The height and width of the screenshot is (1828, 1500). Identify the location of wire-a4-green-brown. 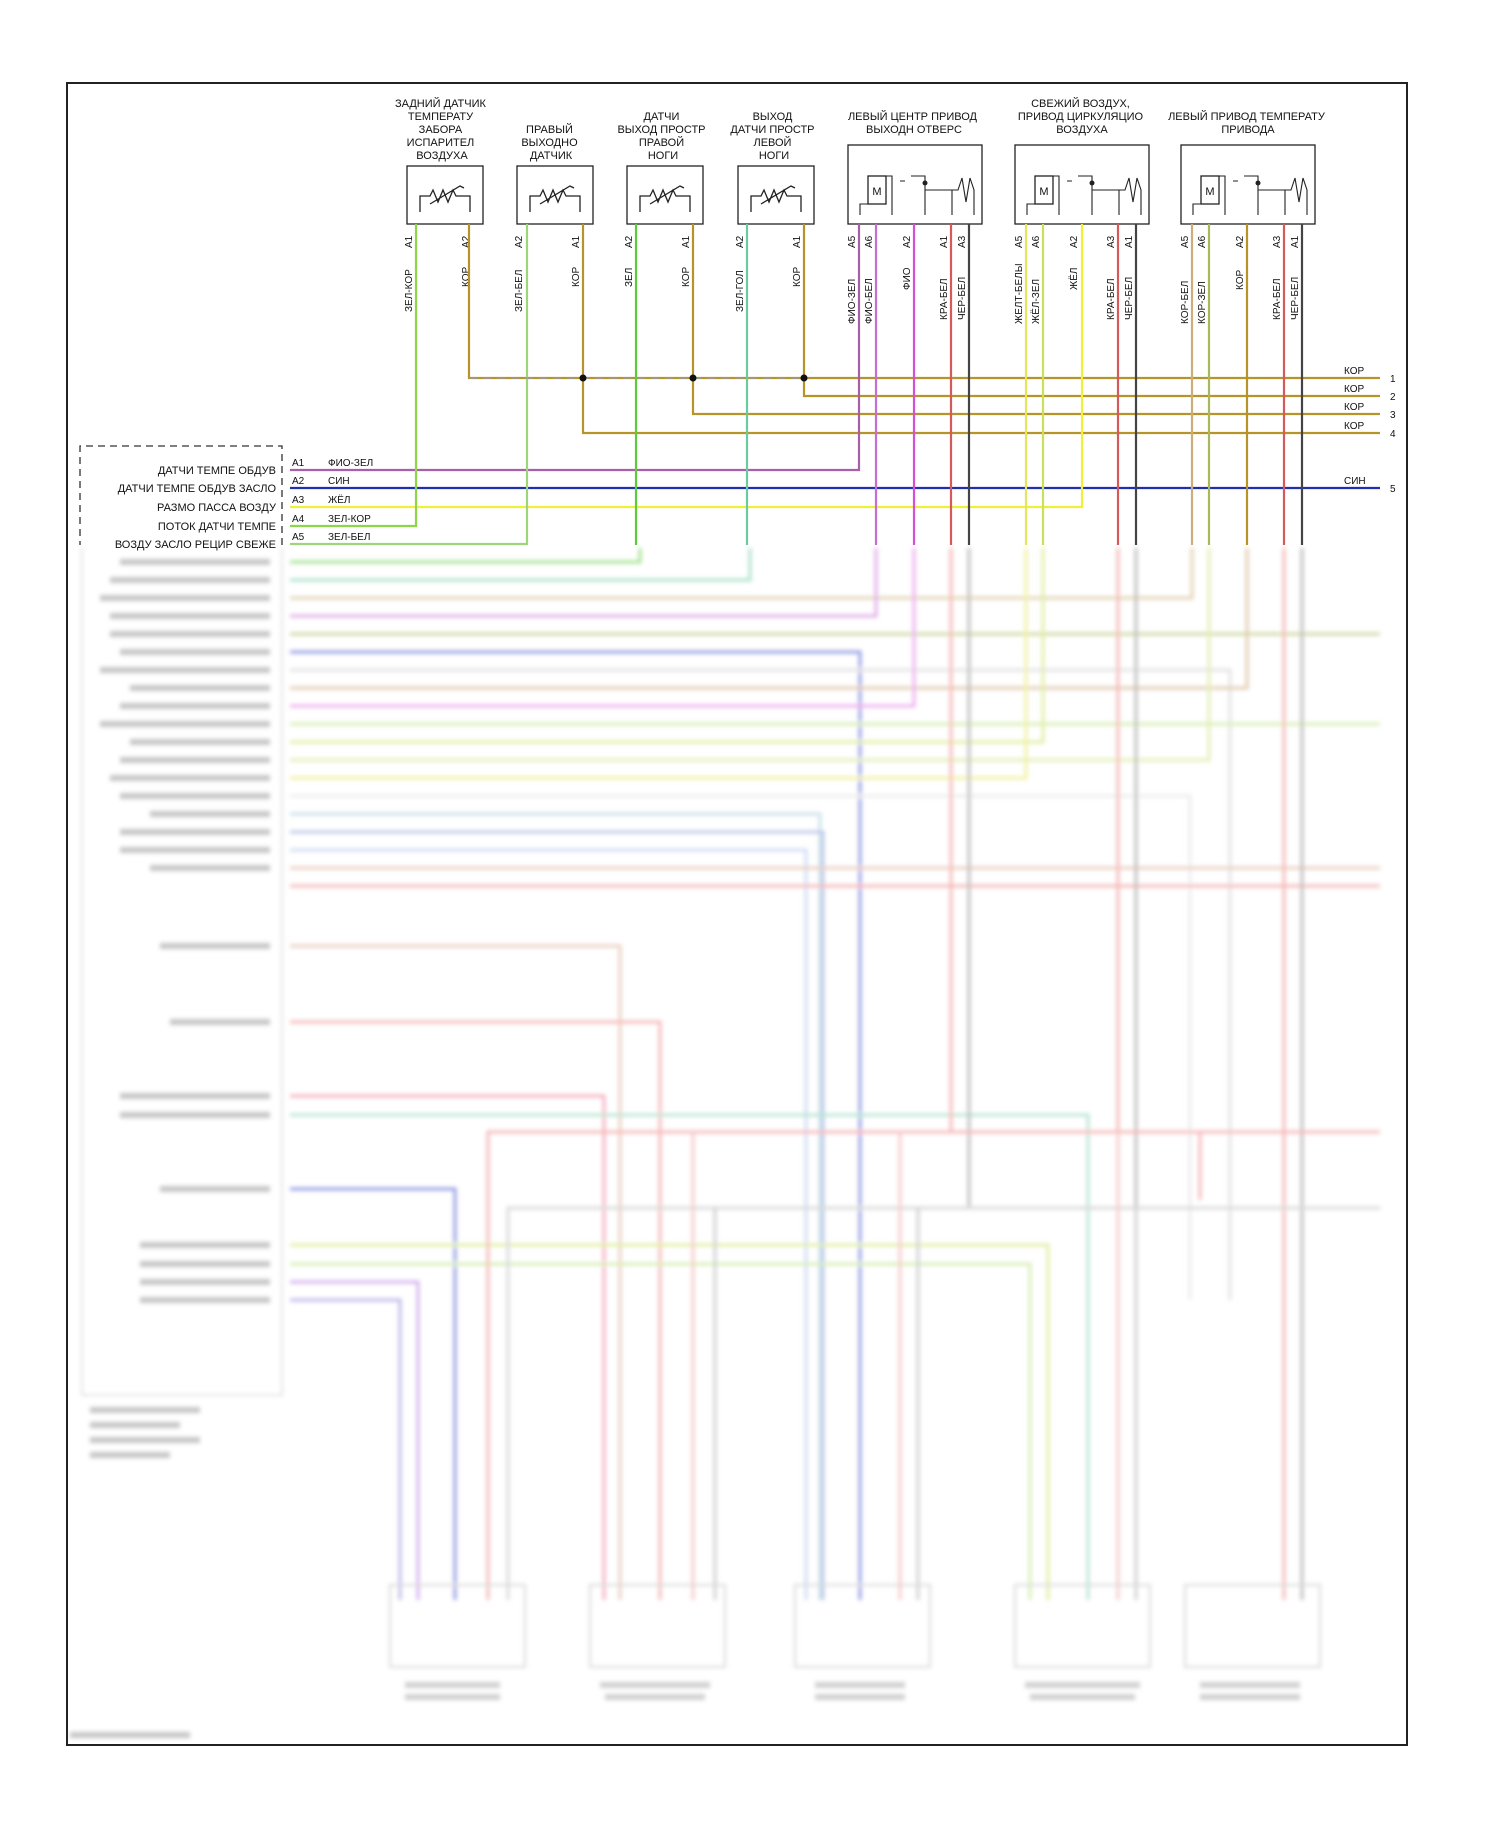
(354, 376).